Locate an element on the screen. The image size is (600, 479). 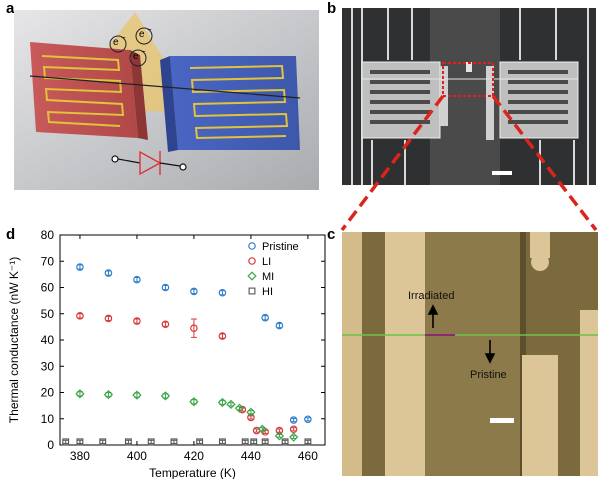
legend-label-li: LI is located at coordinates (266, 262).